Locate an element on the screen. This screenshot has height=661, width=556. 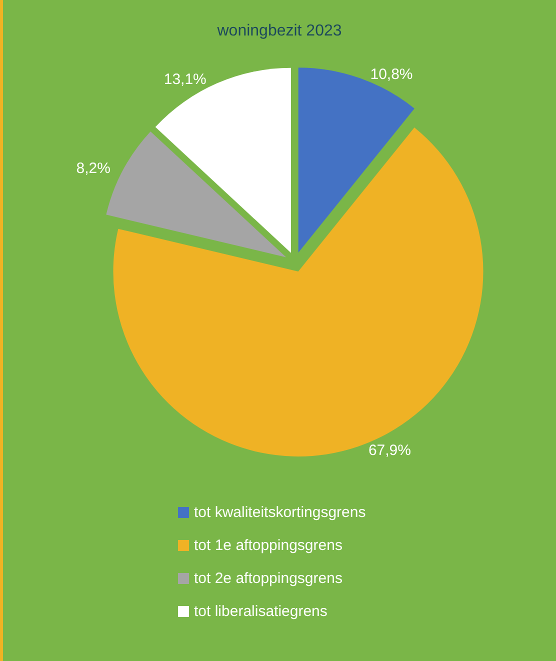
legend-label: tot 2e aftoppingsgrens is located at coordinates (268, 578).